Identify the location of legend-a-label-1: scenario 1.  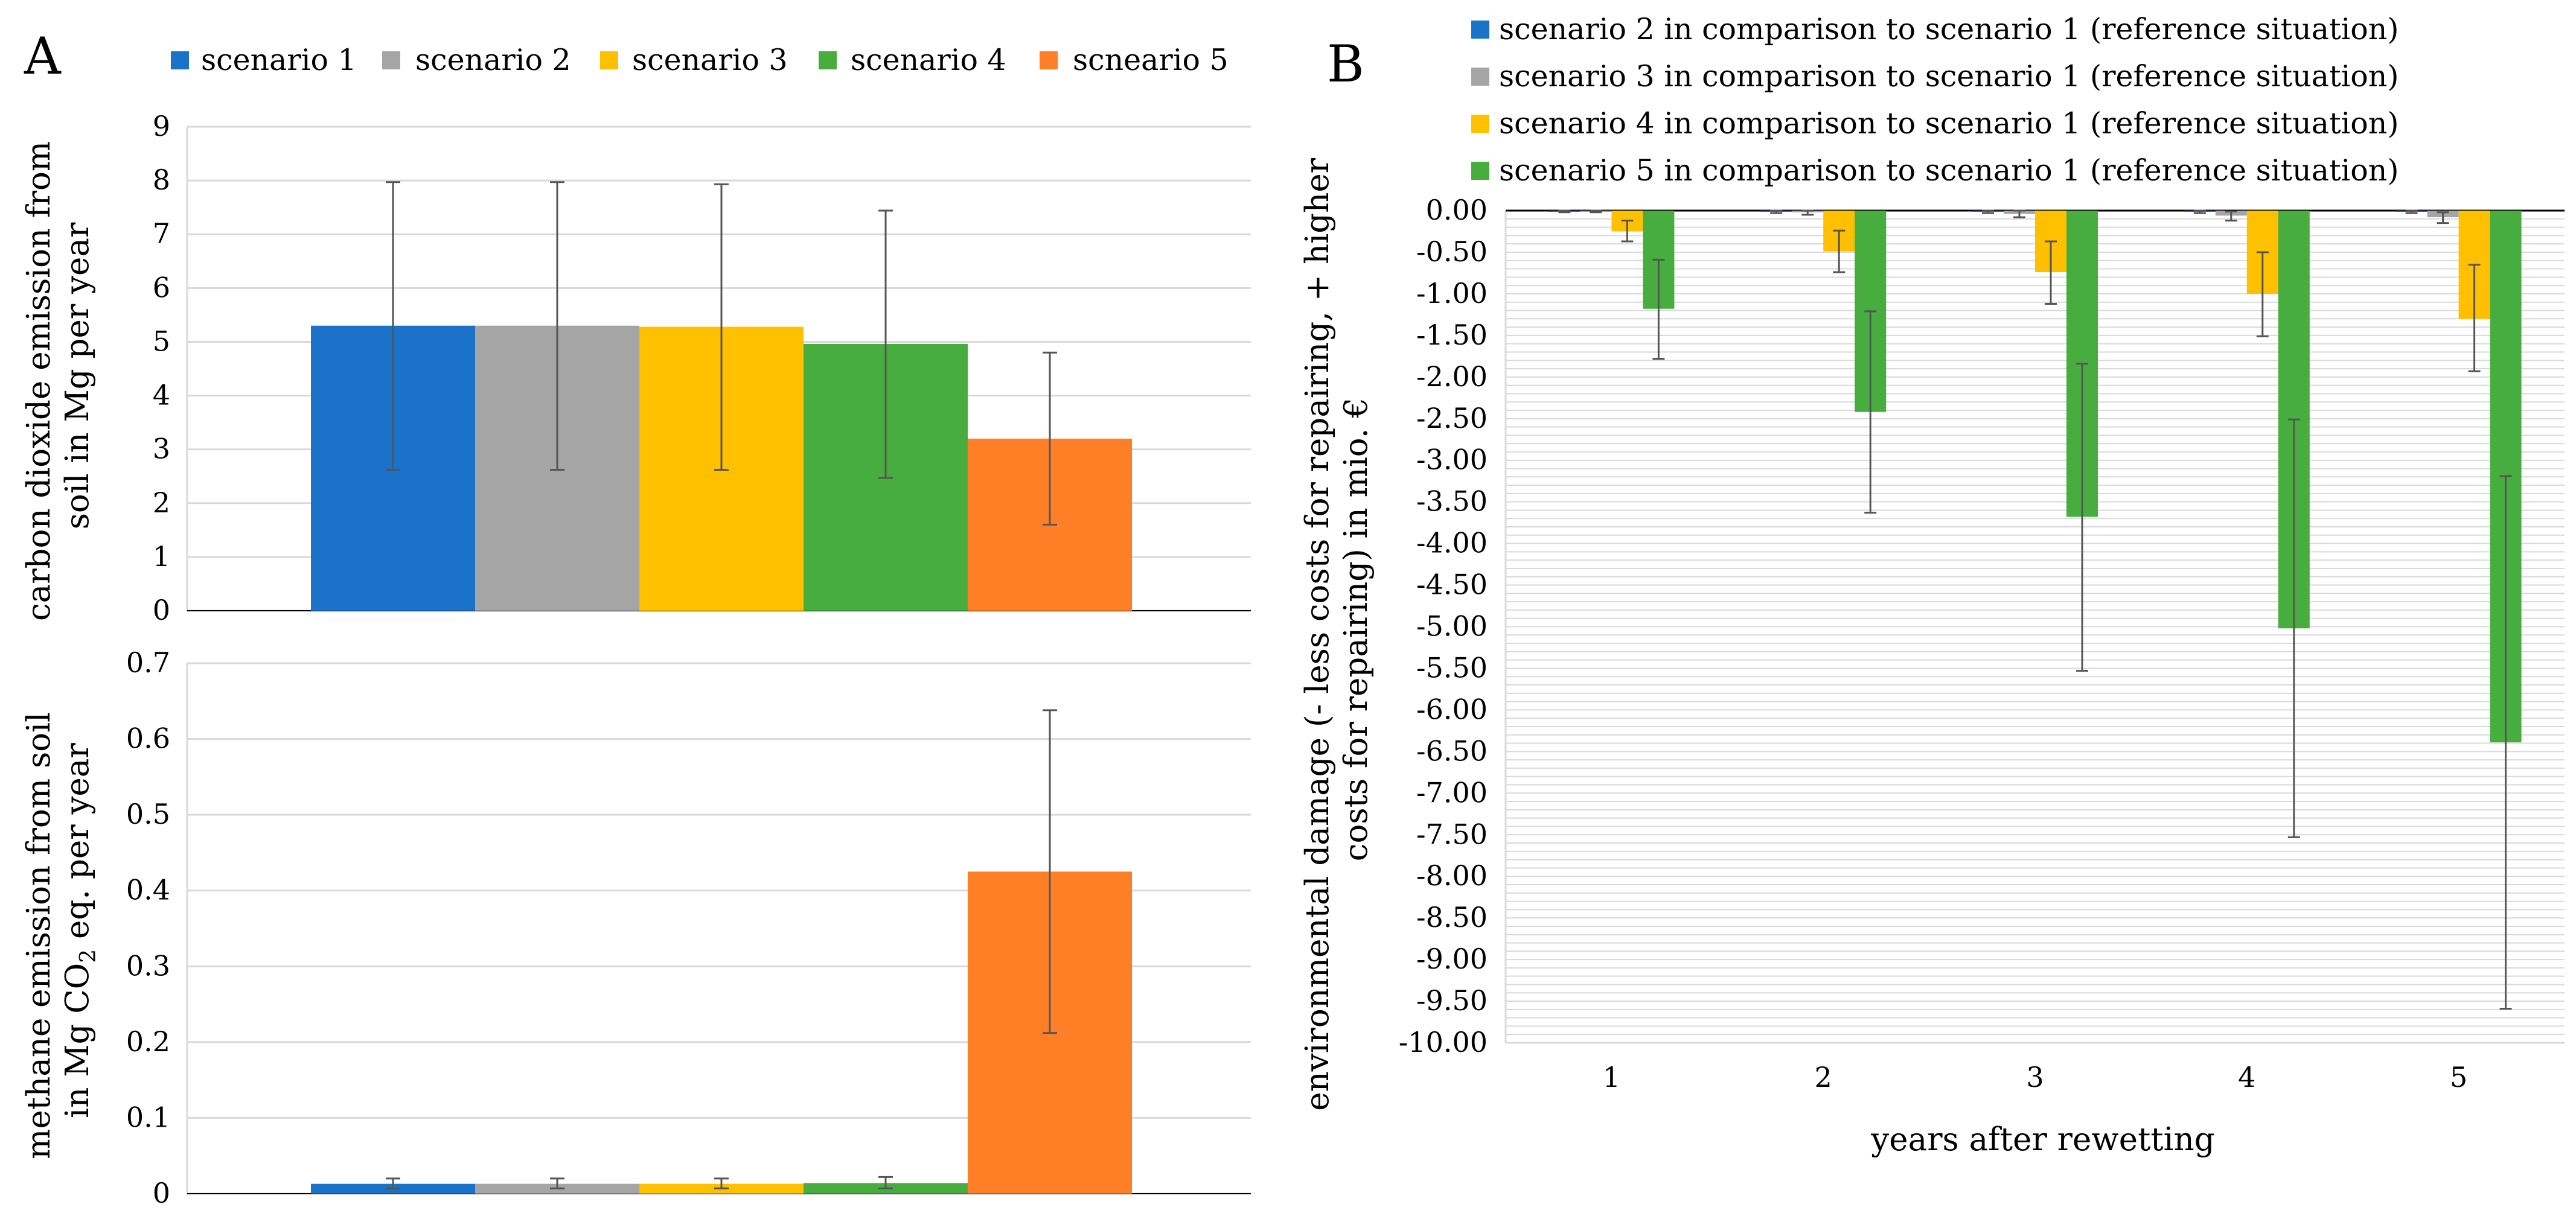
(279, 60).